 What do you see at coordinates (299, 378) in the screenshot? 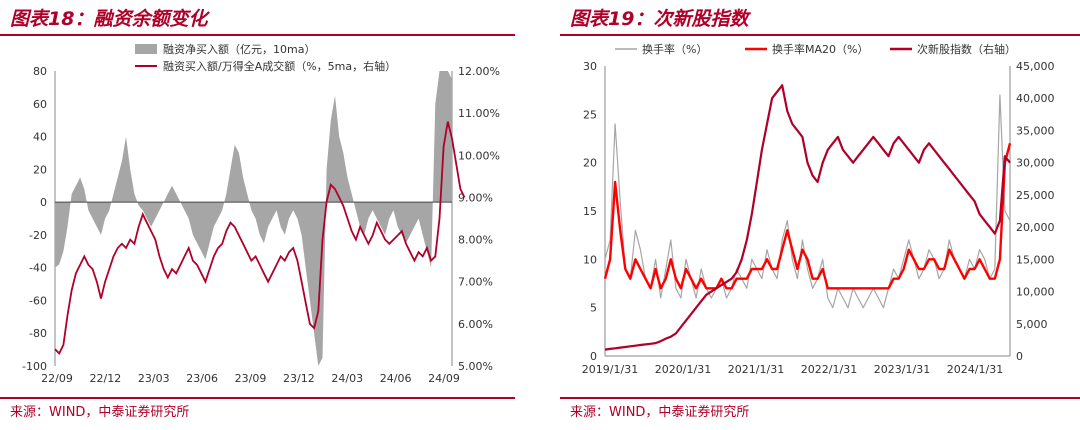
I see `x-tick-label: 23/12` at bounding box center [299, 378].